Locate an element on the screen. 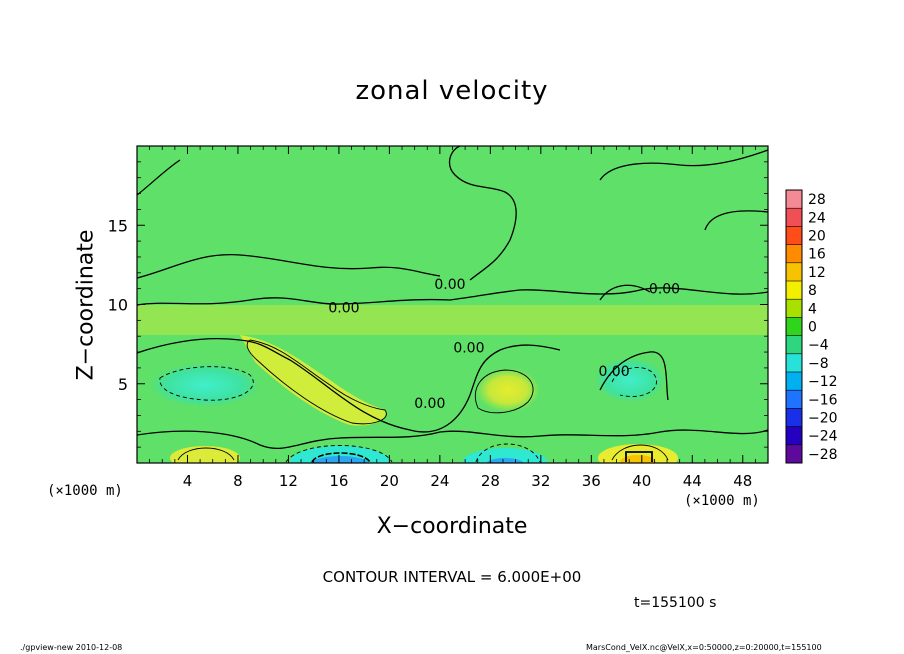  colorbar-label: −16 is located at coordinates (823, 400).